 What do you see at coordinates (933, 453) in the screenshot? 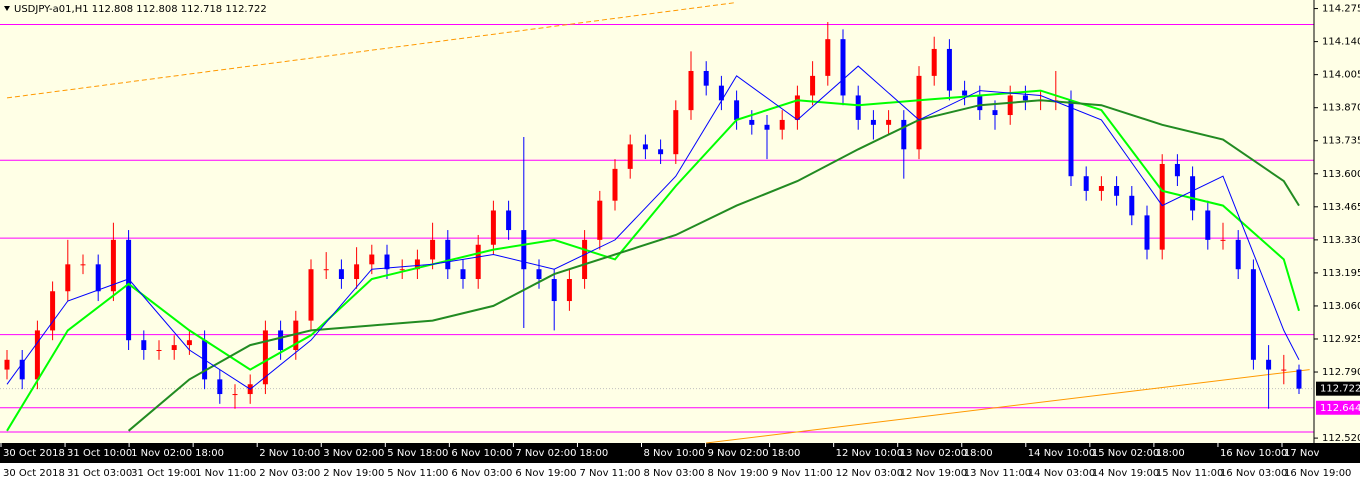
I see `x-label-top: 13 Nov 02:00` at bounding box center [933, 453].